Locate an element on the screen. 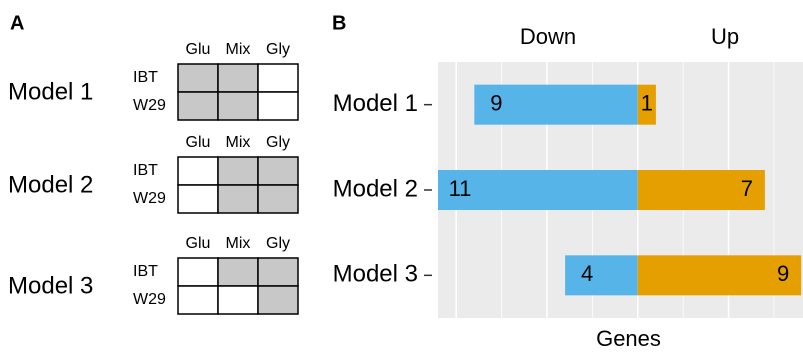 The width and height of the screenshot is (803, 353). header: Down is located at coordinates (548, 36).